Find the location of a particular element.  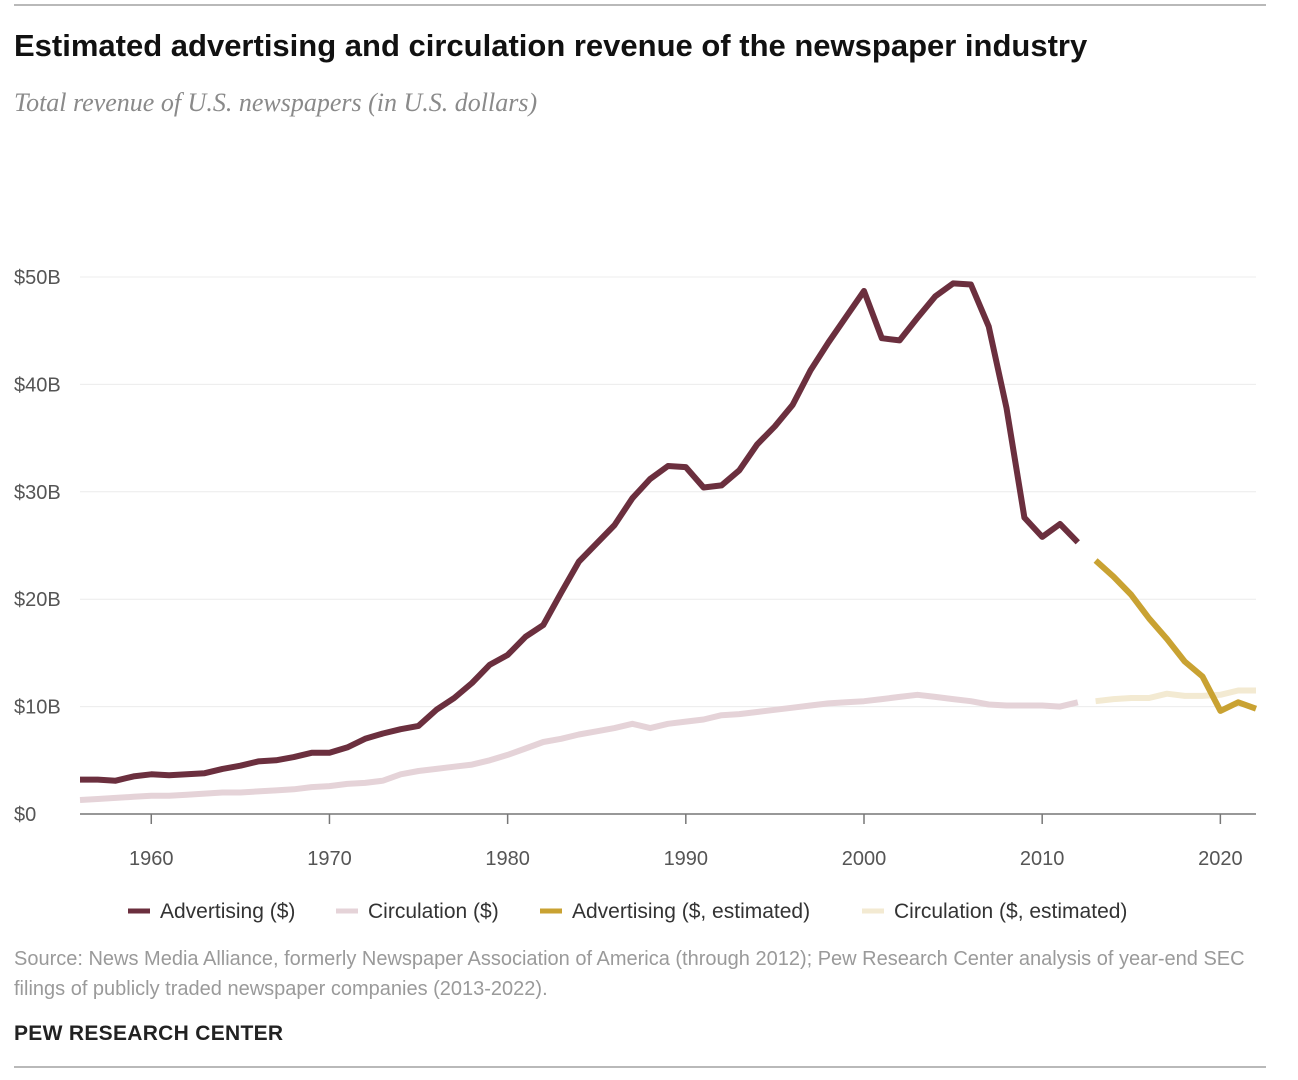

legend-item: Circulation ($, estimated) is located at coordinates (994, 911).